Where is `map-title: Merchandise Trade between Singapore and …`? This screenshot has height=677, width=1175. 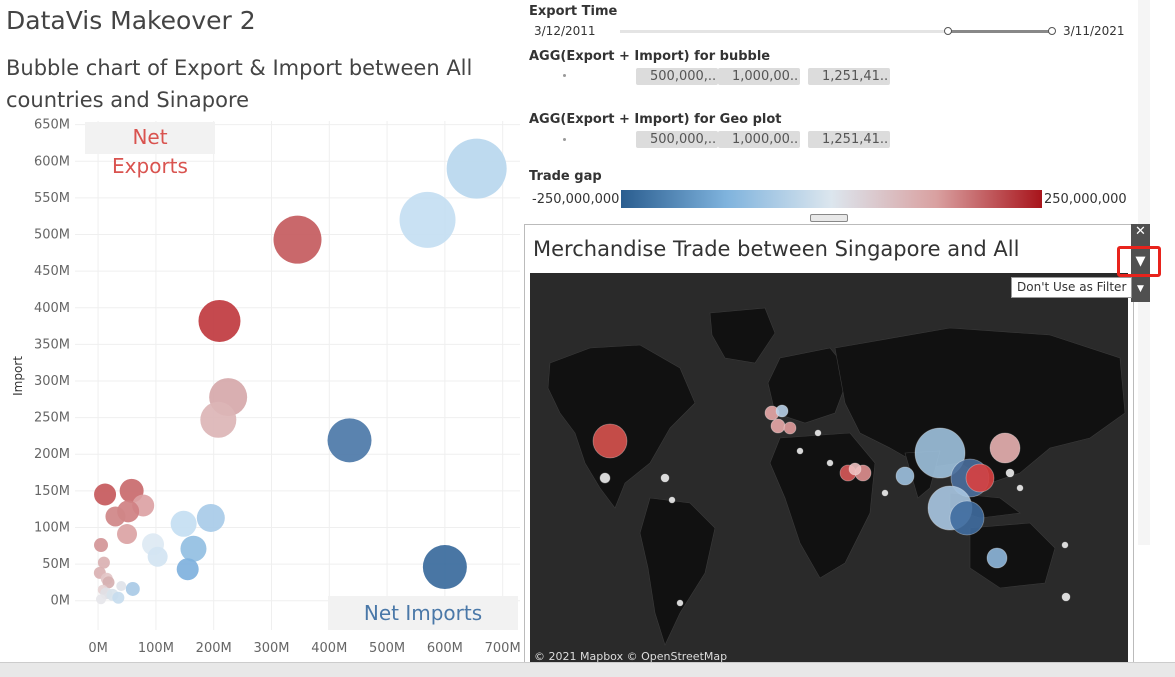 map-title: Merchandise Trade between Singapore and … is located at coordinates (776, 249).